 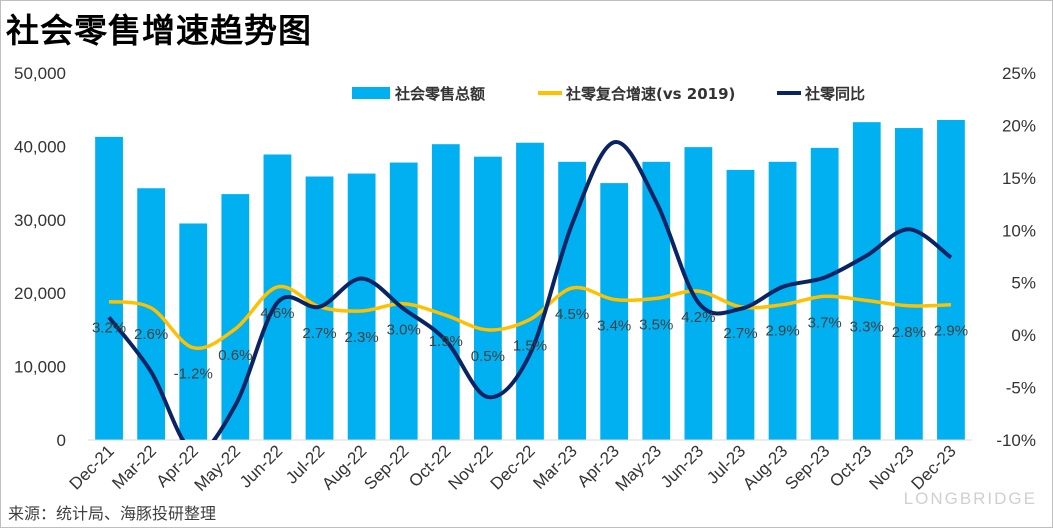 I want to click on y-right-tick-label: -10%, so click(x=1016, y=440).